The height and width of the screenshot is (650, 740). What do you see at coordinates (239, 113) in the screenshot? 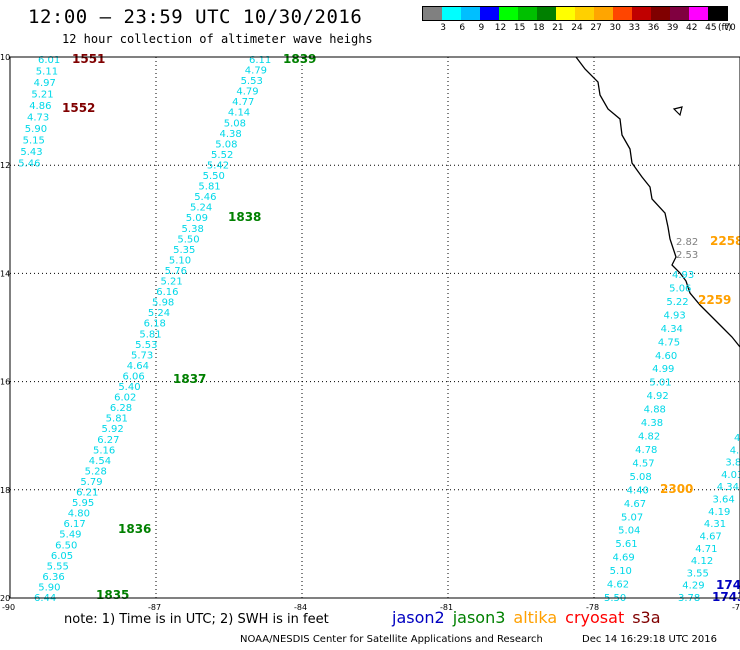
I see `swh-value: 4.14` at bounding box center [239, 113].